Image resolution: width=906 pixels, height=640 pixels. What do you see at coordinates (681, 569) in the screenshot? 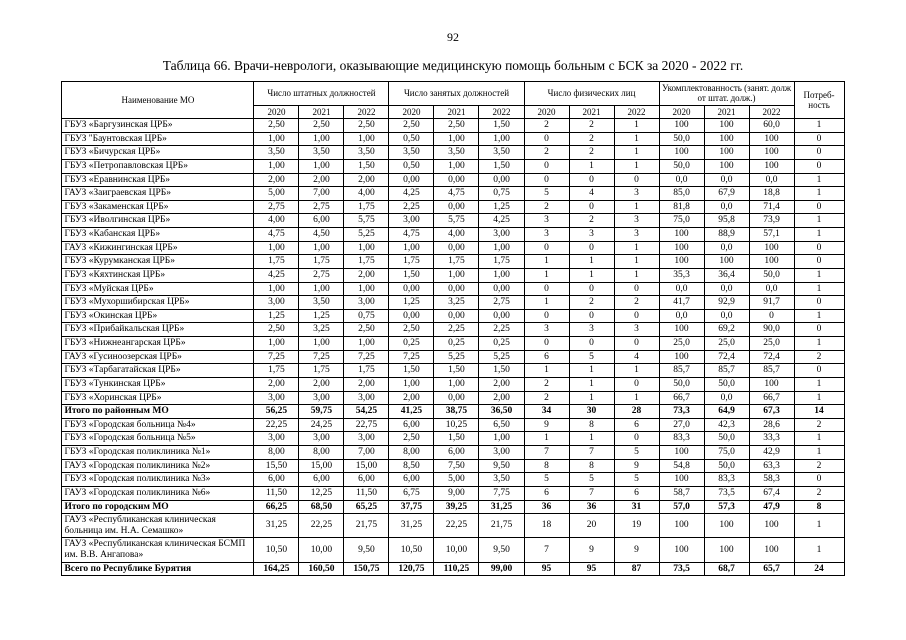
I see `value-cell: 73,5` at bounding box center [681, 569].